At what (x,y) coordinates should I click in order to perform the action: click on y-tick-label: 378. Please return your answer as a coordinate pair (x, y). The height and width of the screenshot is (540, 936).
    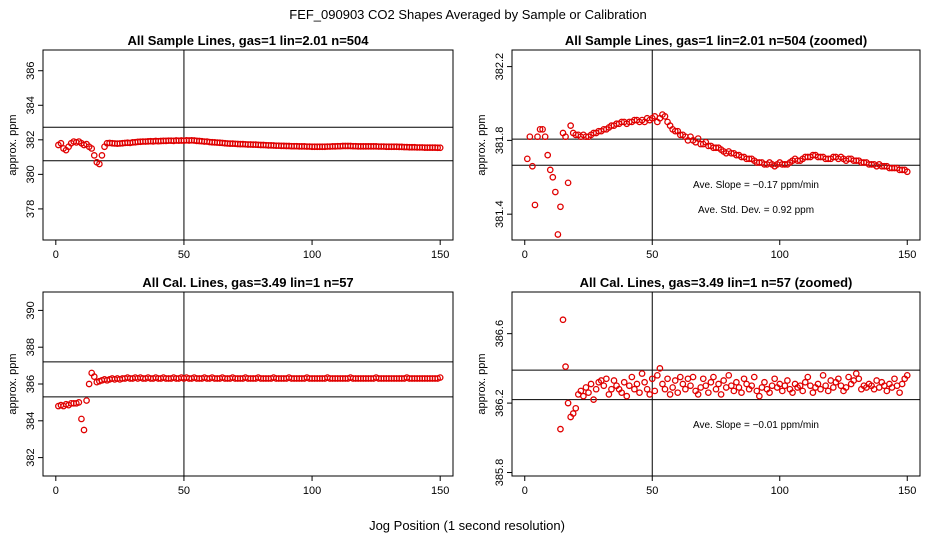
    Looking at the image, I should click on (31, 209).